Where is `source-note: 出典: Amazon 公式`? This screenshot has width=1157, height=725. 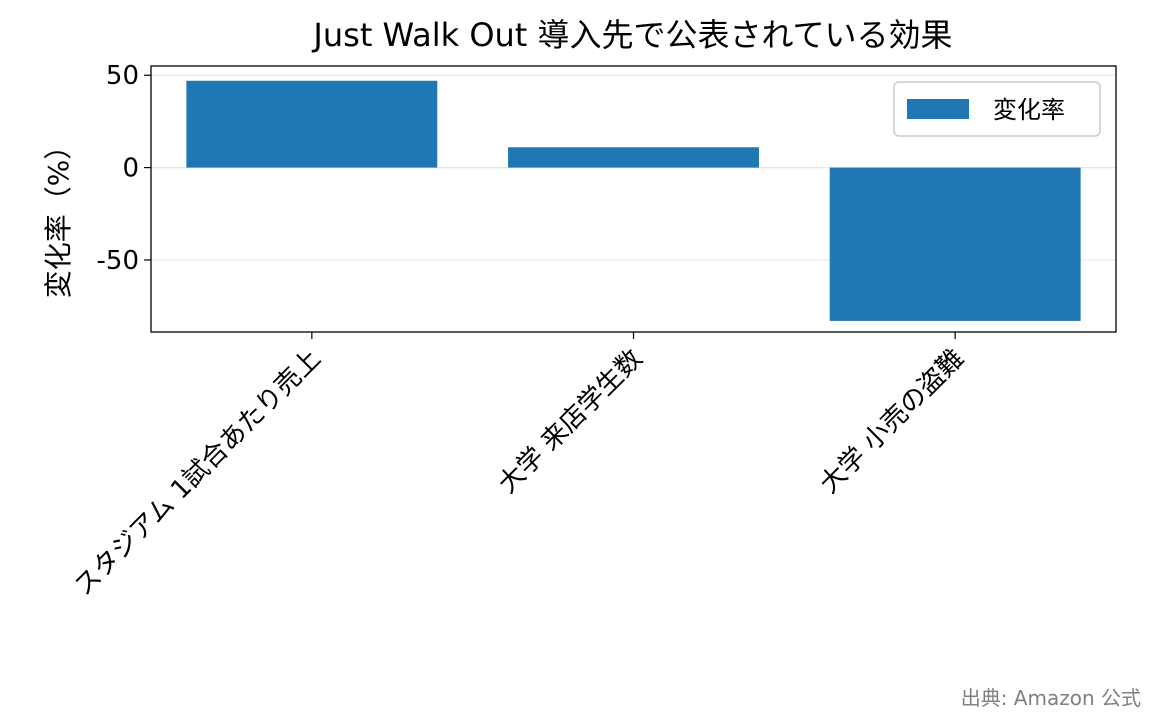 source-note: 出典: Amazon 公式 is located at coordinates (1050, 698).